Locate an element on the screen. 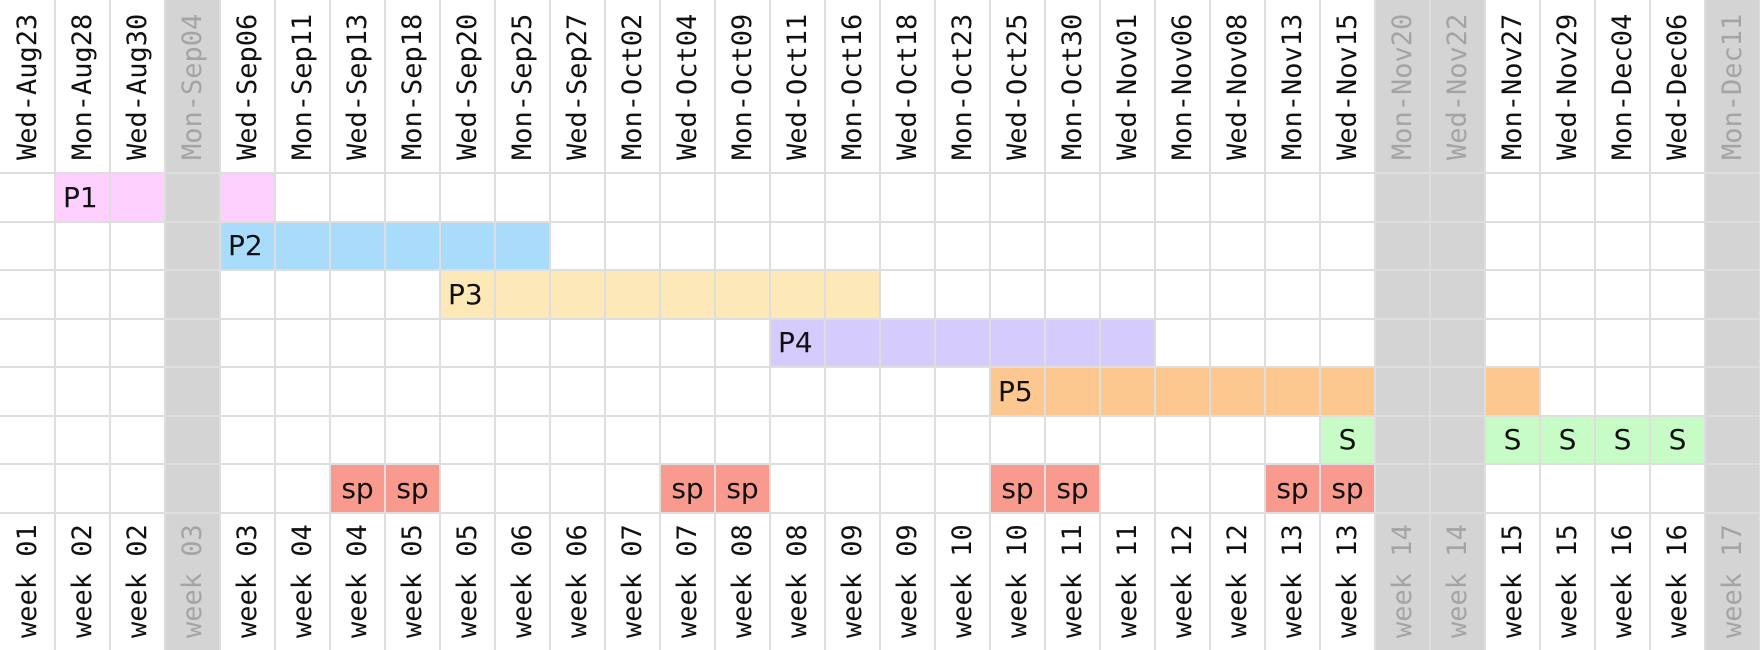 The width and height of the screenshot is (1760, 650). week-label: week 05 is located at coordinates (467, 581).